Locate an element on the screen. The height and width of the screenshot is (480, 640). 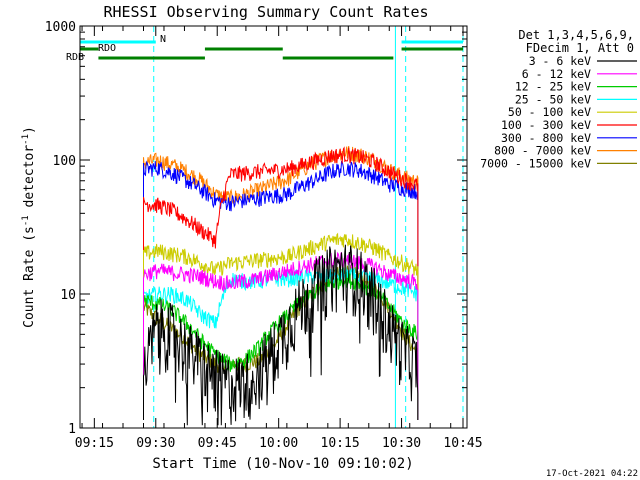
timestamp: 17-Oct-2021 04:22 is located at coordinates (592, 474).